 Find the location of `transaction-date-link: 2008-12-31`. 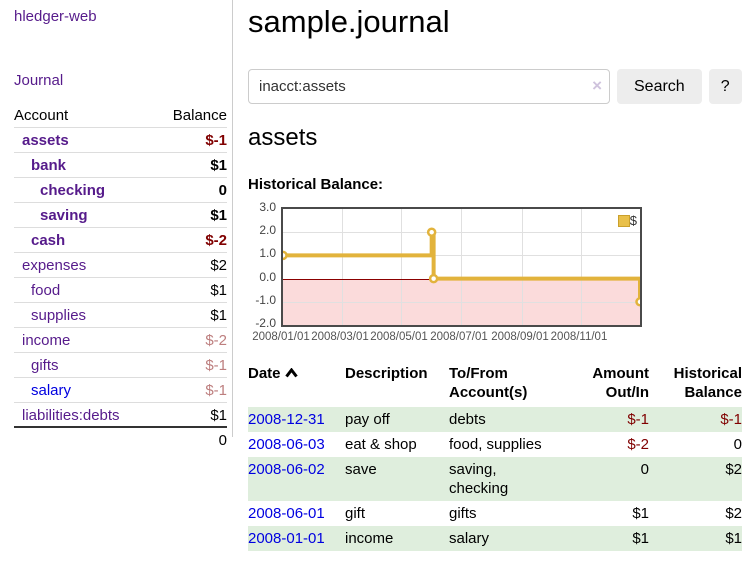

transaction-date-link: 2008-12-31 is located at coordinates (286, 419).